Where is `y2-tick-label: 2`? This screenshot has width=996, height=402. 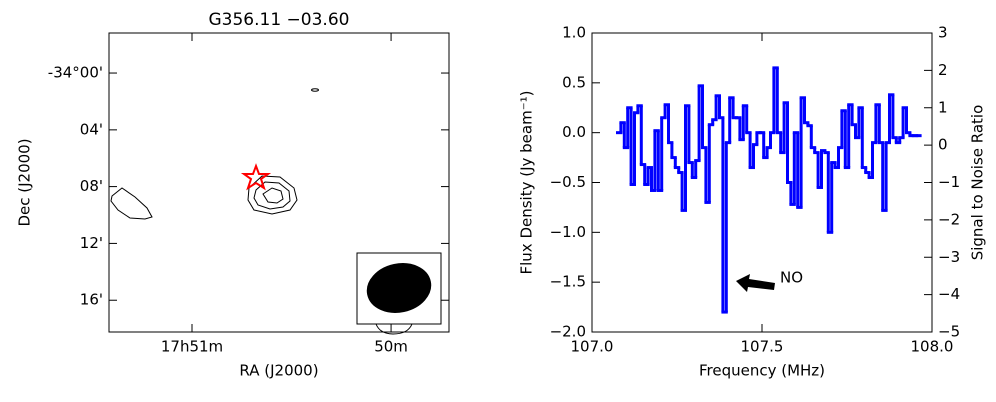 y2-tick-label: 2 is located at coordinates (943, 70).